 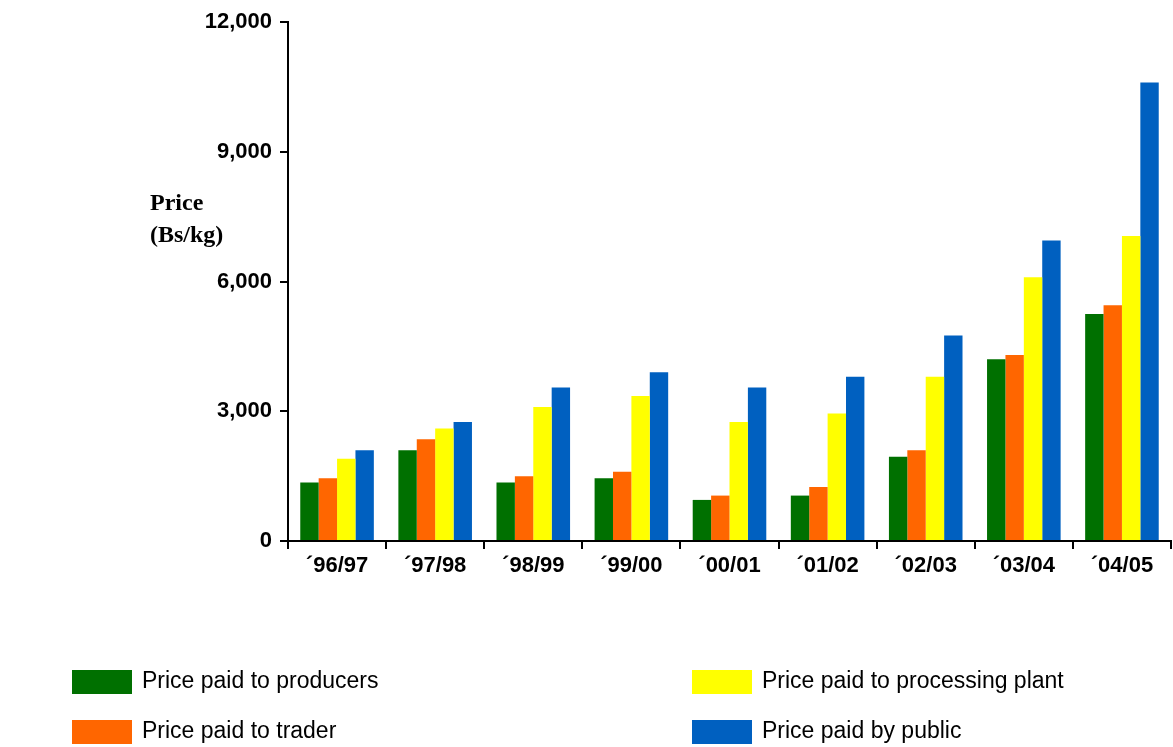 I want to click on x-tick-label: ´96/97, so click(x=337, y=565).